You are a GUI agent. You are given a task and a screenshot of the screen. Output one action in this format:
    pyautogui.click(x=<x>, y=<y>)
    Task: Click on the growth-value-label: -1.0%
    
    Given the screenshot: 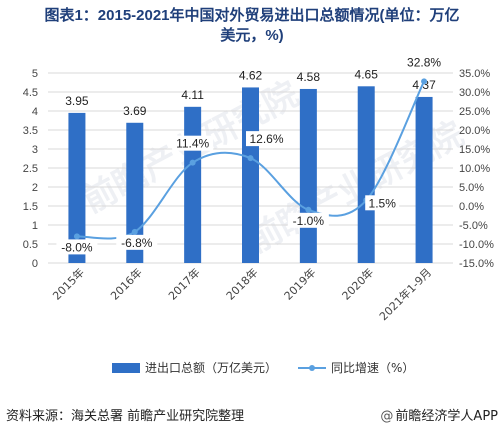 What is the action you would take?
    pyautogui.click(x=309, y=221)
    